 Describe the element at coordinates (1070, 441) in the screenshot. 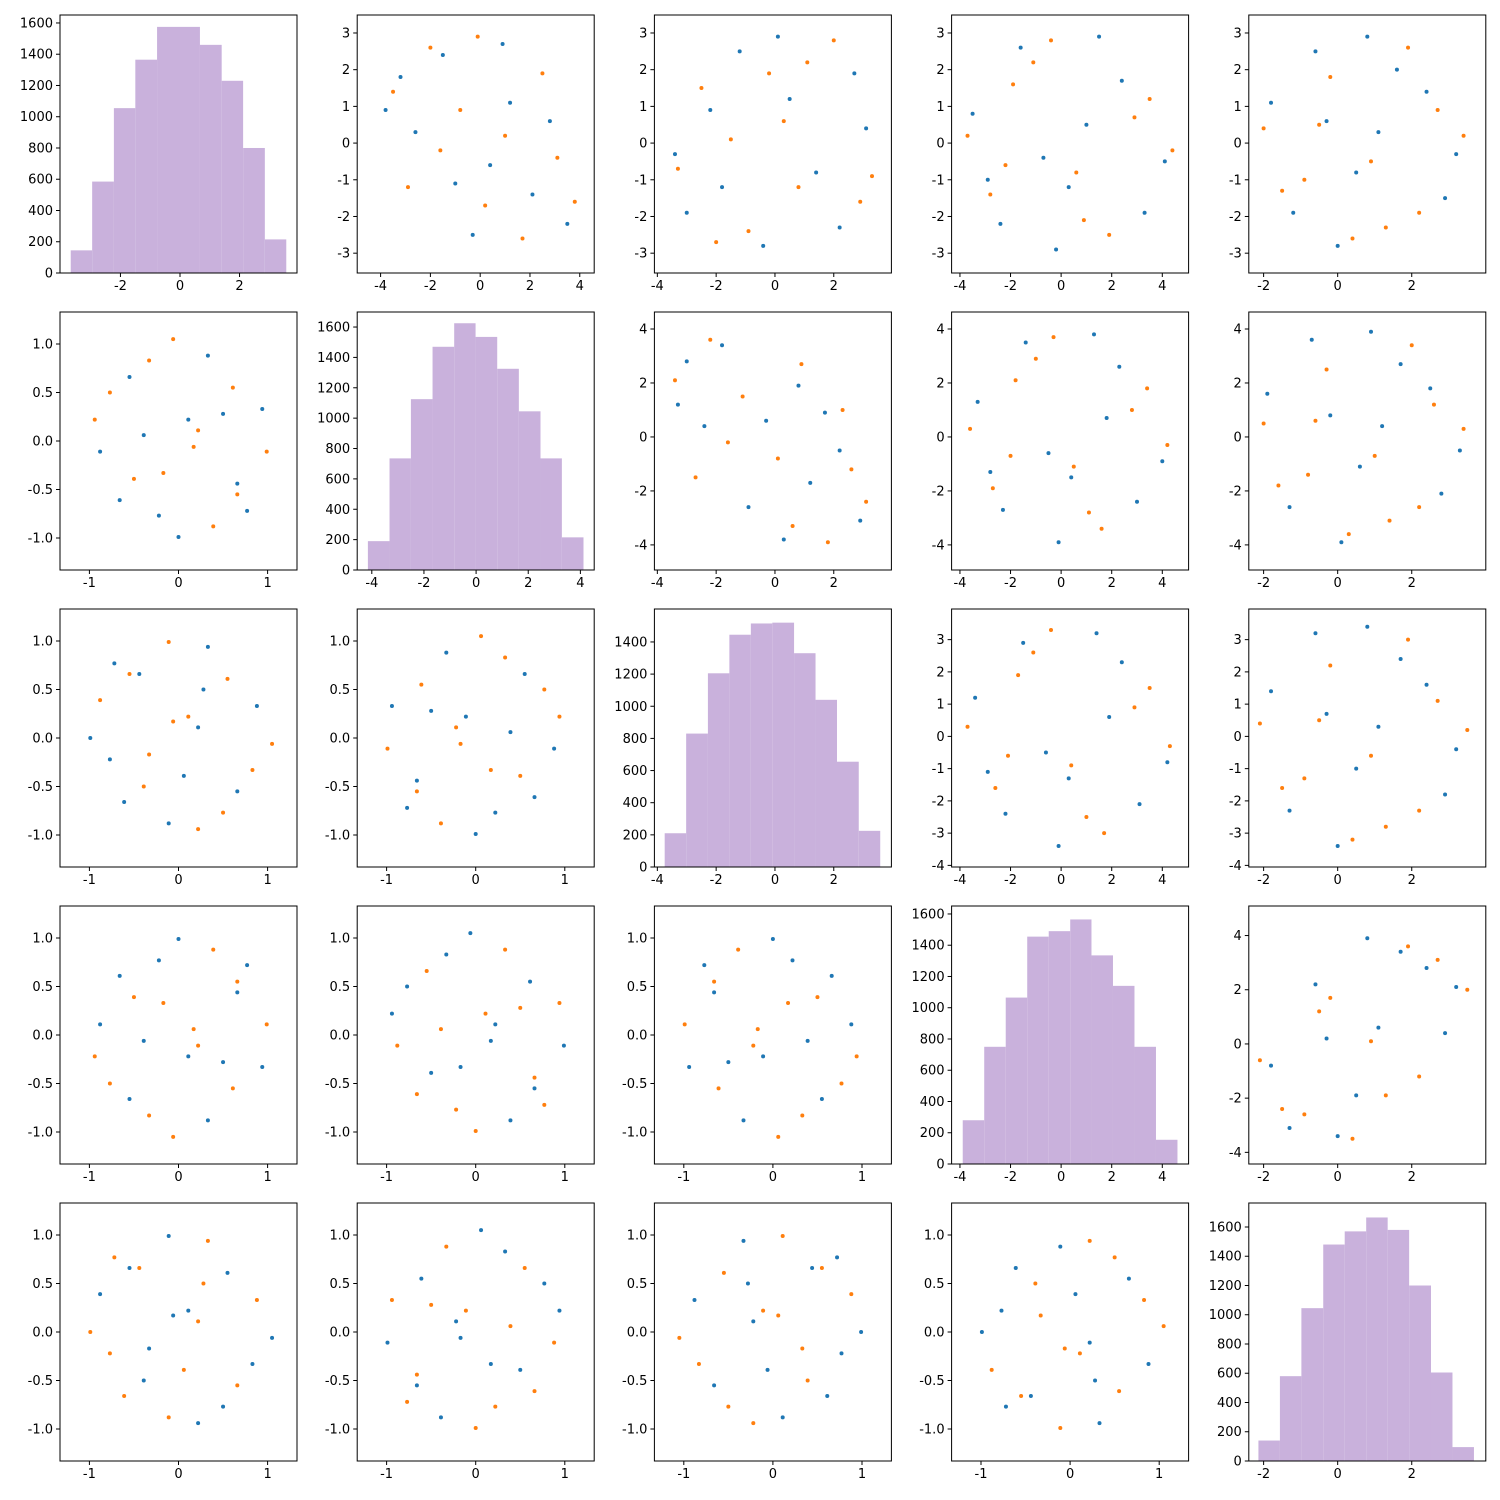

I see `axes-frame` at that location.